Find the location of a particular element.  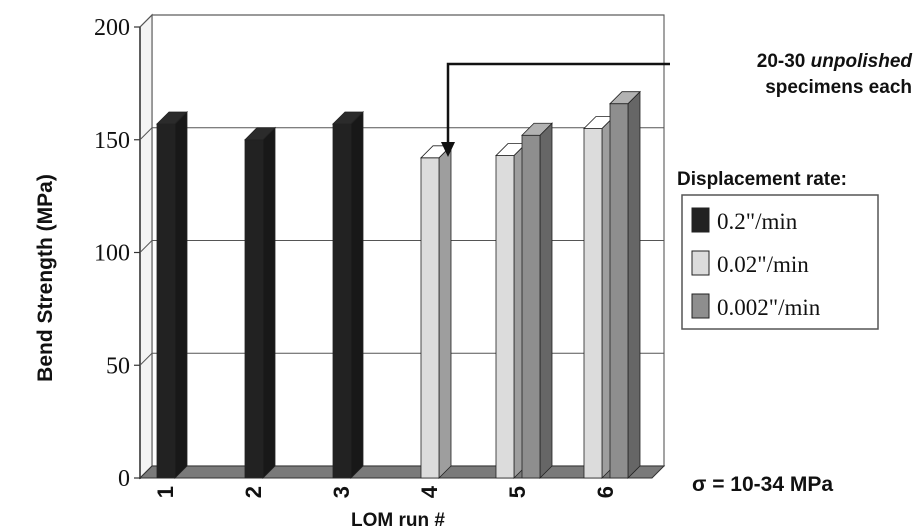

legend-label: 0.2"/min is located at coordinates (757, 221).